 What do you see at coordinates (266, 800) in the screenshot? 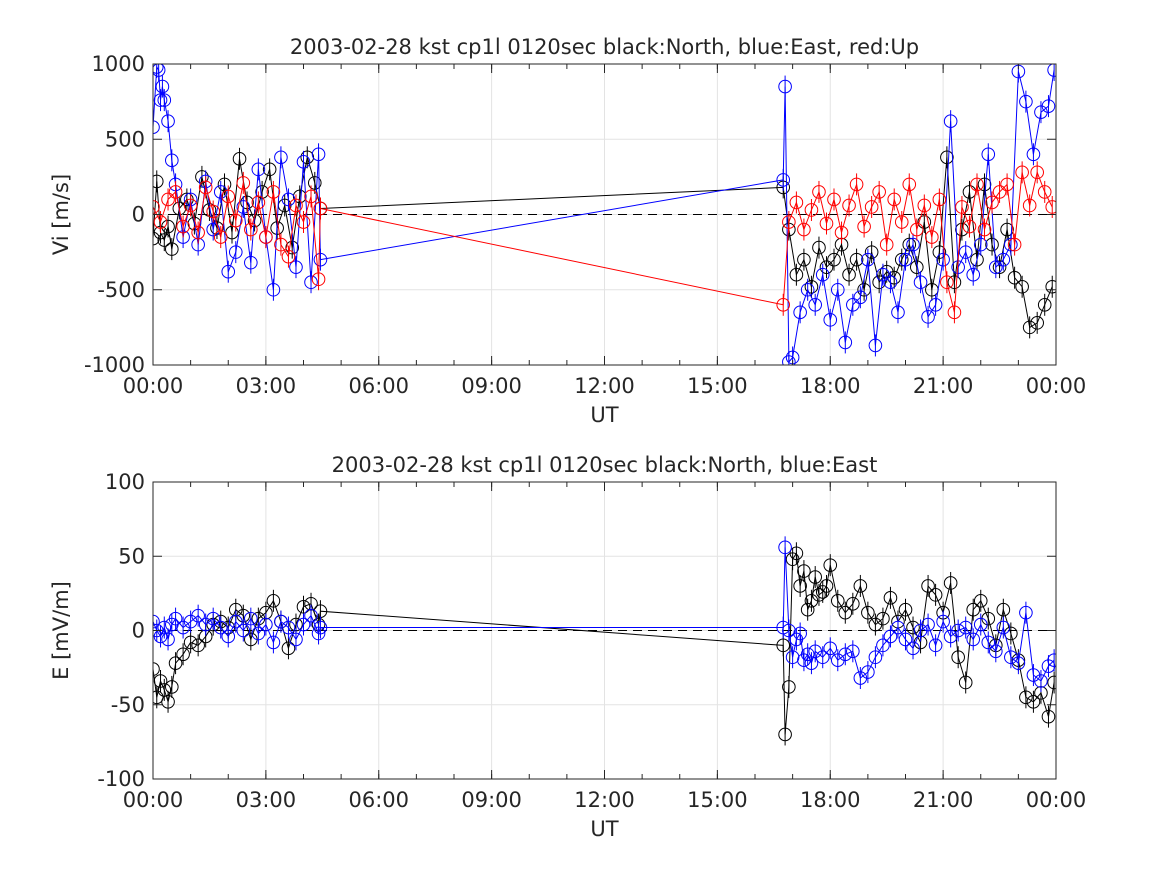
I see `x-tick-label: 03:00` at bounding box center [266, 800].